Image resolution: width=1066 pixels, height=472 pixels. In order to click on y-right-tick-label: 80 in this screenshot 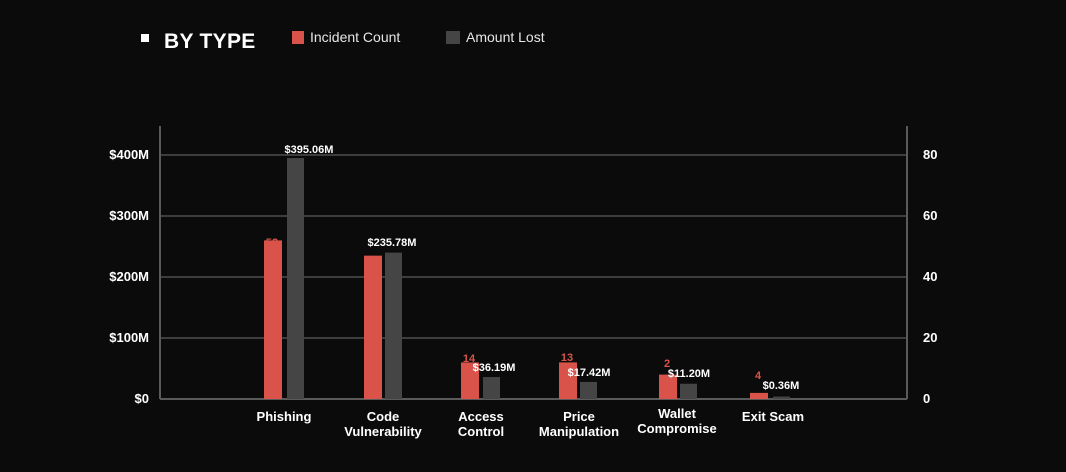, I will do `click(930, 154)`.